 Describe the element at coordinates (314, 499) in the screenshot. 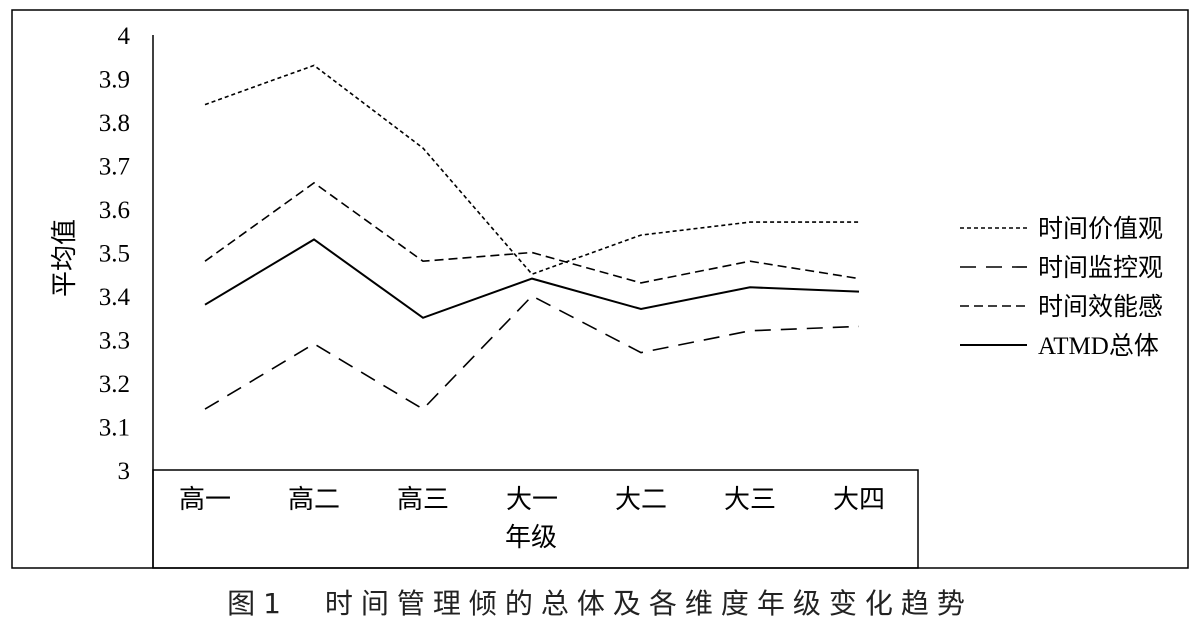

I see `x-tick-label: 高二` at that location.